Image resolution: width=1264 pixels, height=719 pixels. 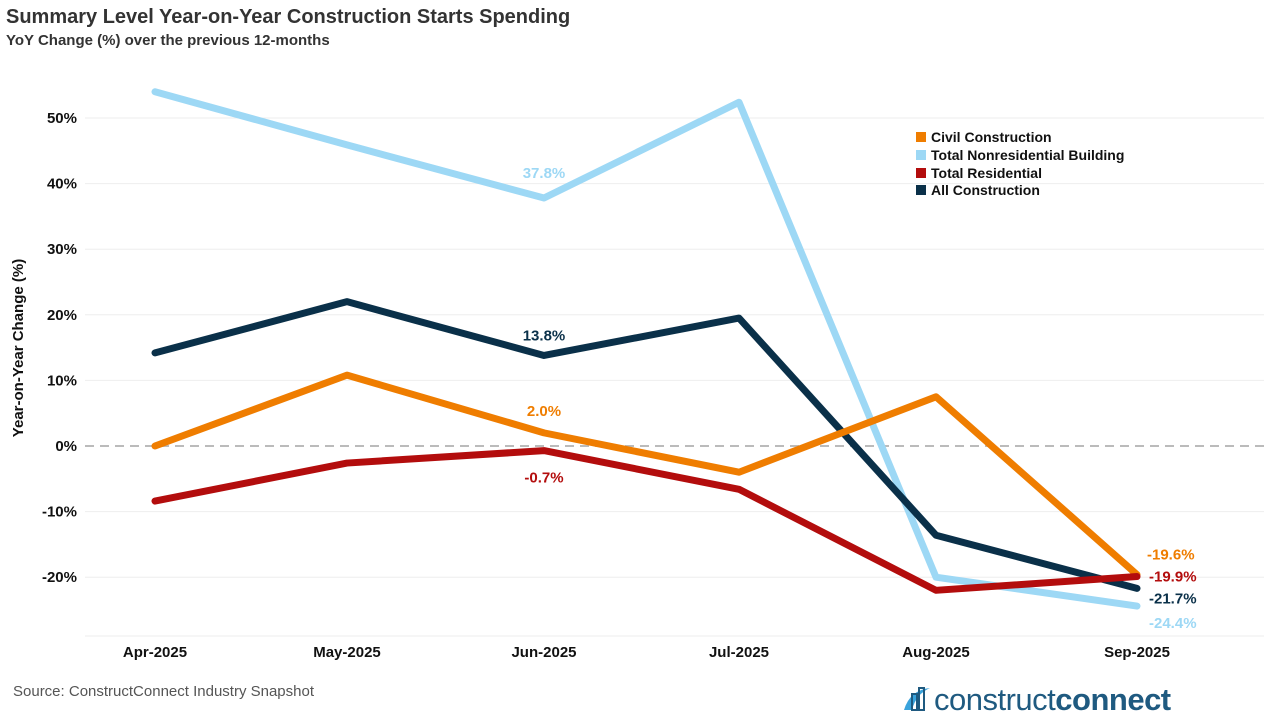 What do you see at coordinates (62, 184) in the screenshot?
I see `y-tick-label: 40%` at bounding box center [62, 184].